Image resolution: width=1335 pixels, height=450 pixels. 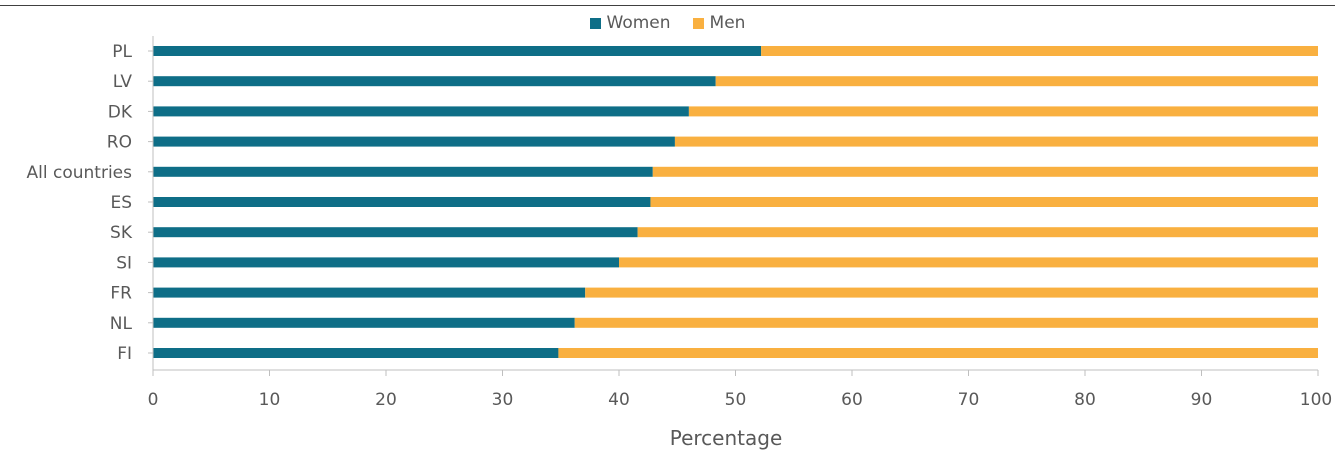 What do you see at coordinates (1039, 51) in the screenshot?
I see `bar-men-pl` at bounding box center [1039, 51].